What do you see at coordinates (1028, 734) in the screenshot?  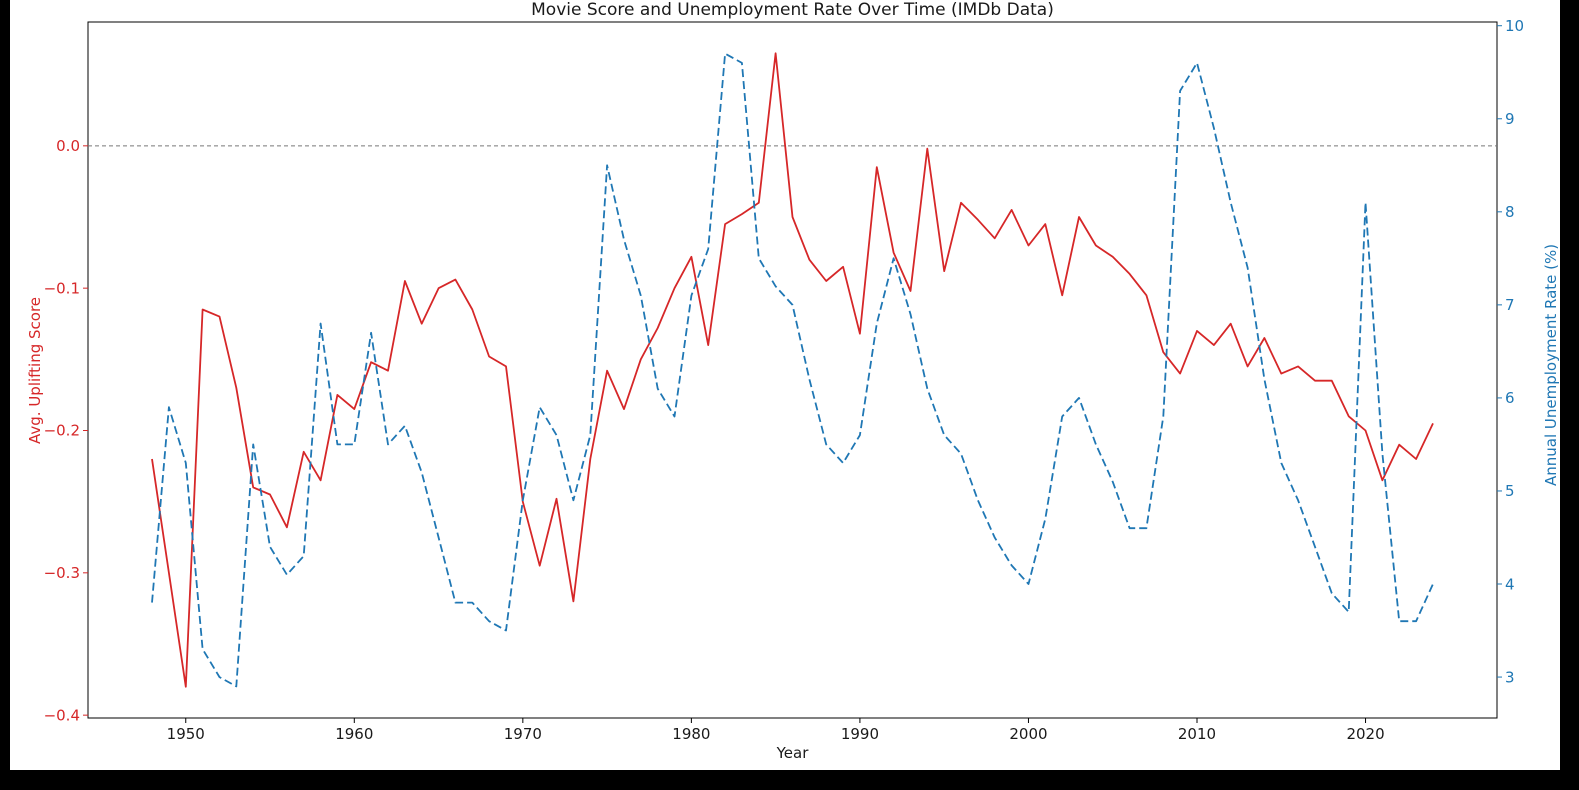 I see `x-tick-label: 2000` at bounding box center [1028, 734].